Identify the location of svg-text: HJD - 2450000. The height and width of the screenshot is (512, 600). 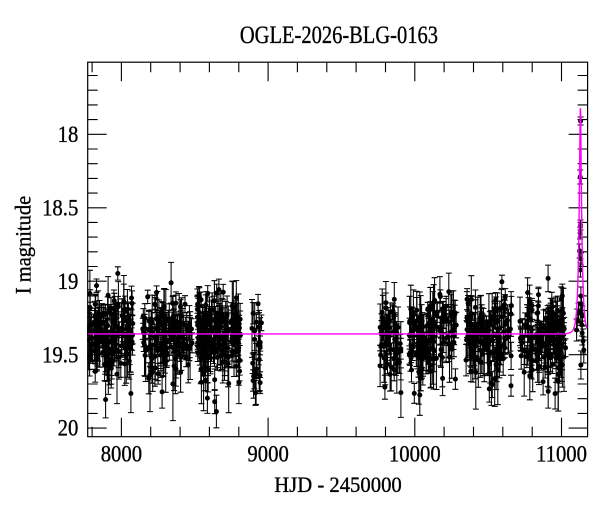
(337, 484).